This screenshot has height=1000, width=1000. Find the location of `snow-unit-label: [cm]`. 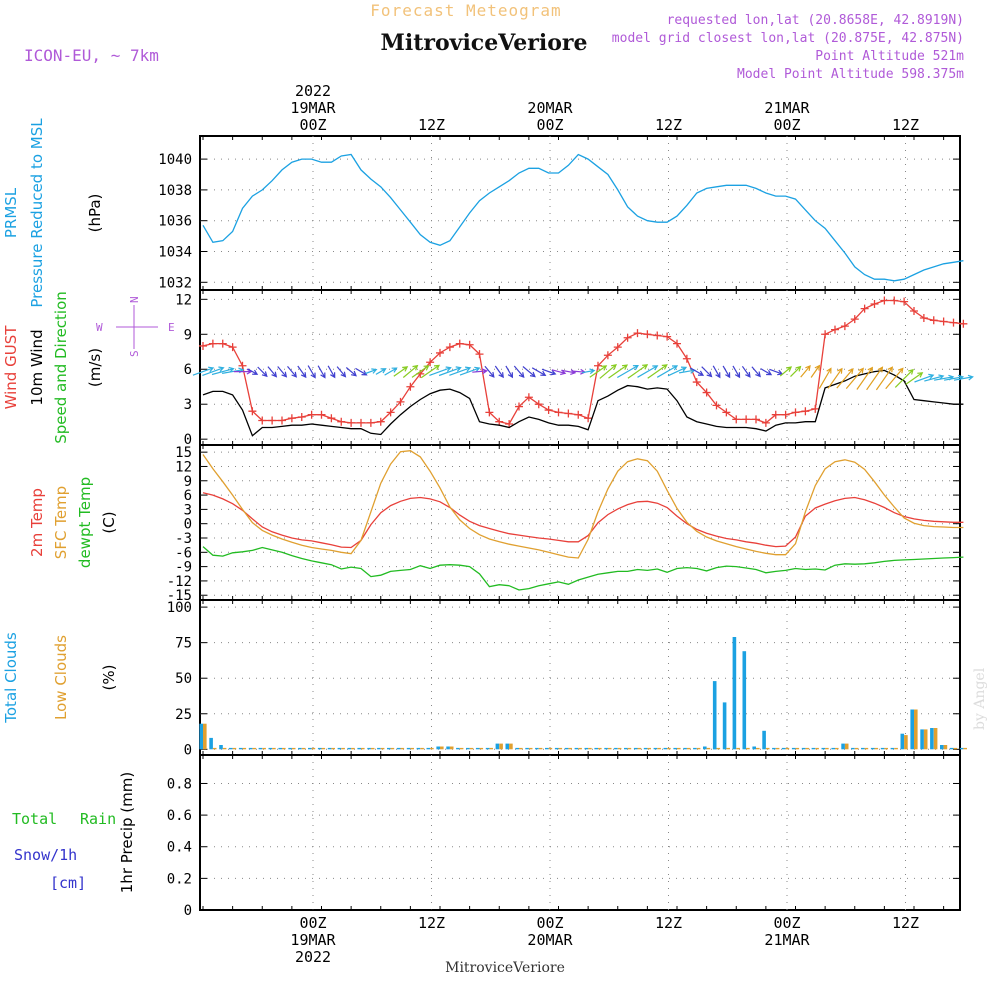

snow-unit-label: [cm] is located at coordinates (68, 883).